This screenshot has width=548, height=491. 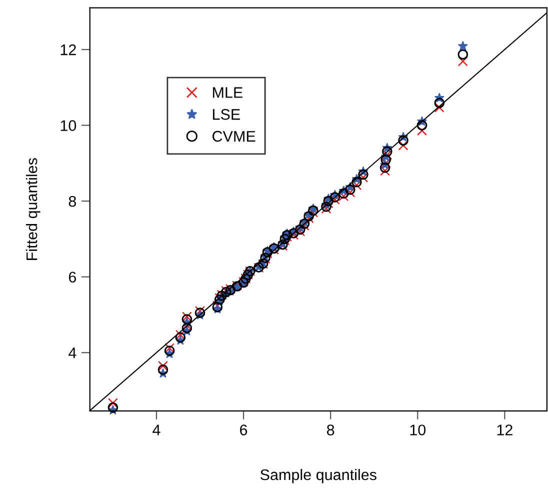 I want to click on legend-label: LSE, so click(x=226, y=114).